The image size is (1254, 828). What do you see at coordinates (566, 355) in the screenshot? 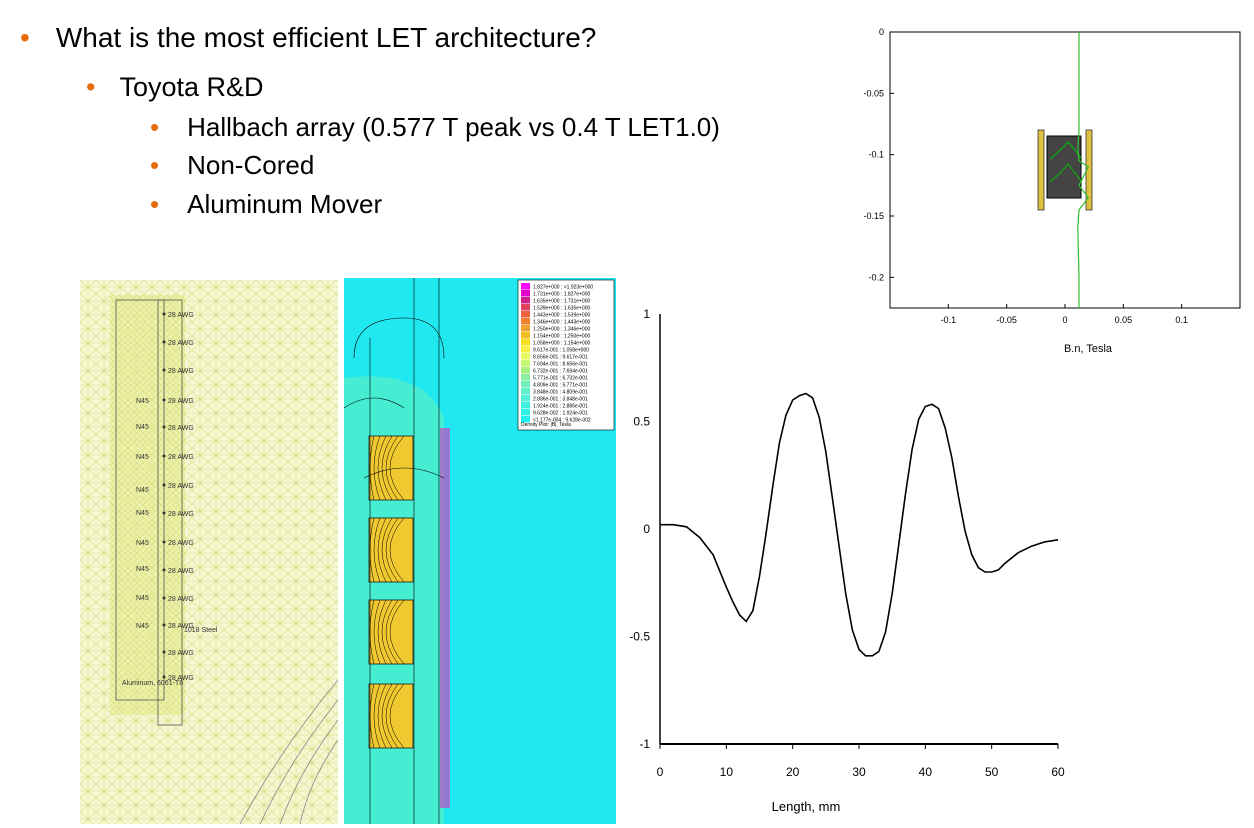
I see `legend-frame` at bounding box center [566, 355].